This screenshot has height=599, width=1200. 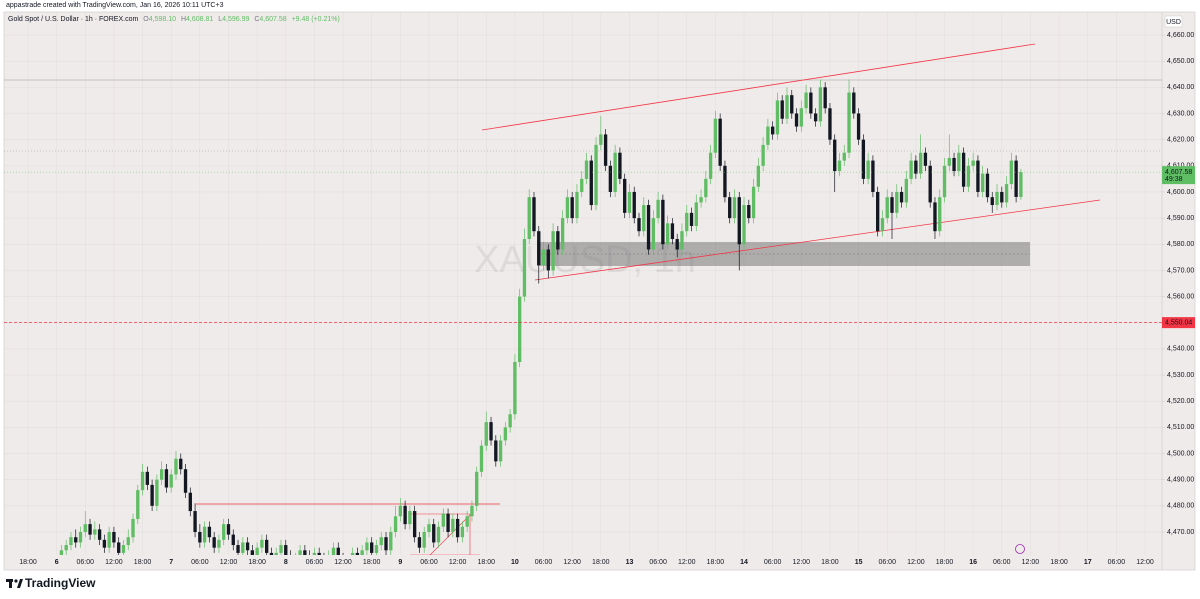 I want to click on logo: TradingView, so click(x=51, y=583).